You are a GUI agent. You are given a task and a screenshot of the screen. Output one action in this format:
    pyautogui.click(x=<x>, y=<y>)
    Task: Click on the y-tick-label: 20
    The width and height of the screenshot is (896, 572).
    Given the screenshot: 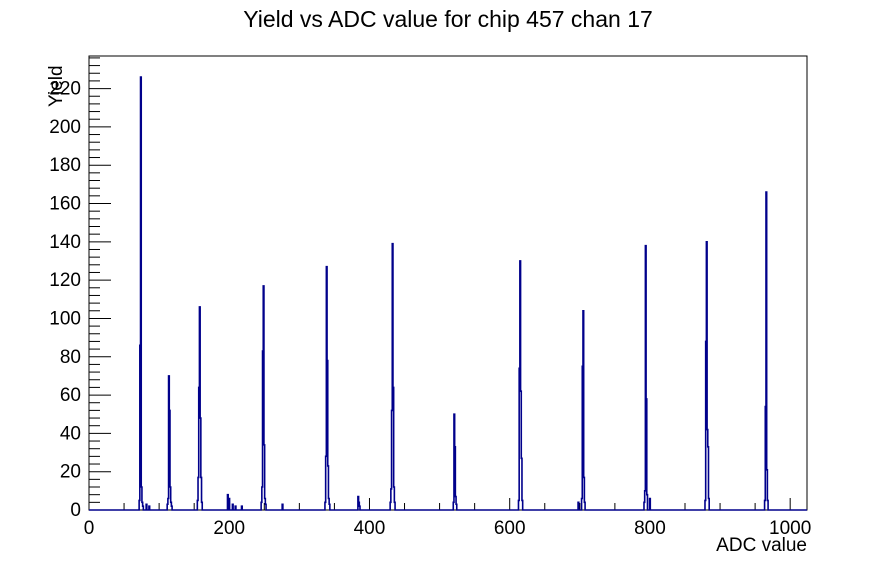 What is the action you would take?
    pyautogui.click(x=70, y=472)
    